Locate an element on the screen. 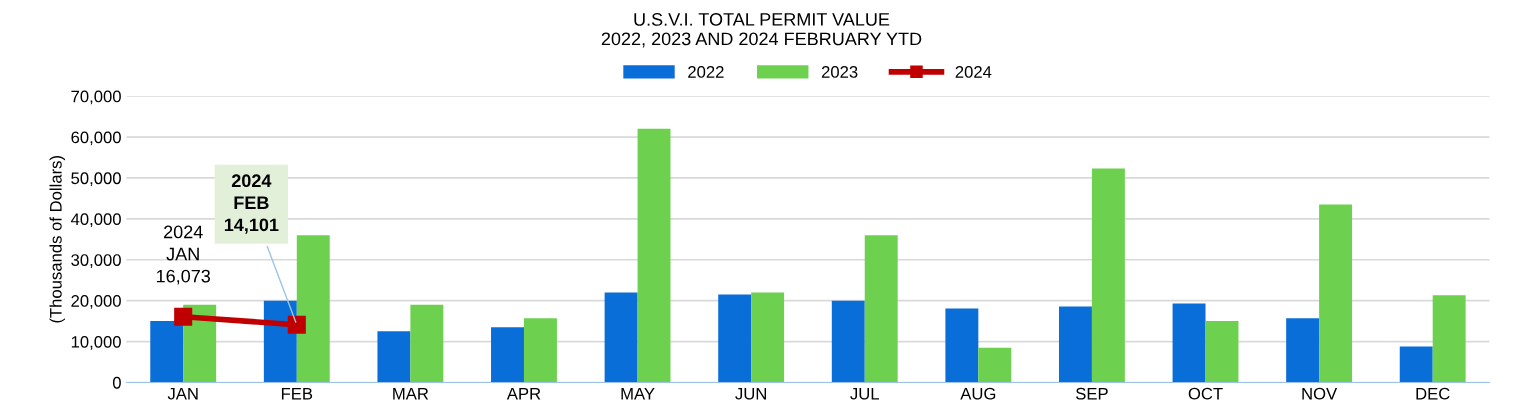 The image size is (1523, 418). x-tick-label: DEC is located at coordinates (1433, 393).